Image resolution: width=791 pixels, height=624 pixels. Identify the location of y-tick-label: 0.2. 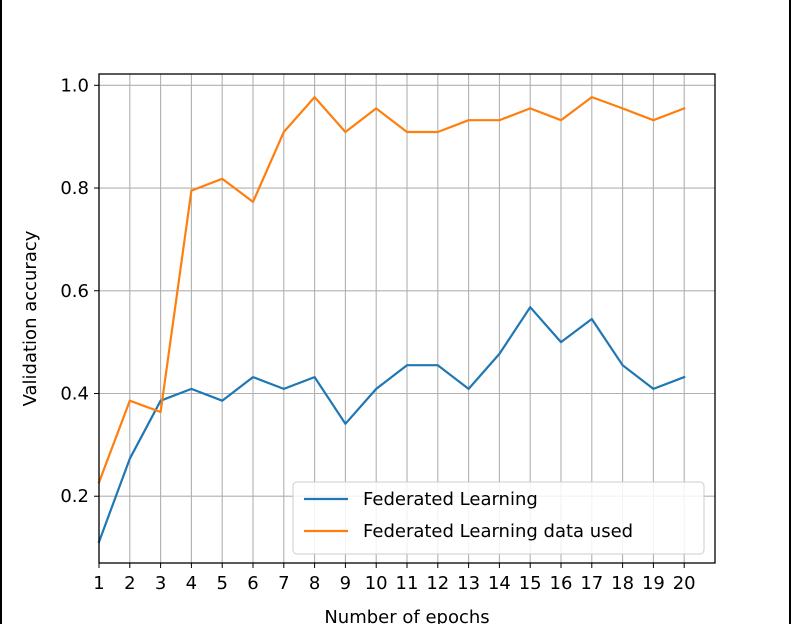
(74, 496).